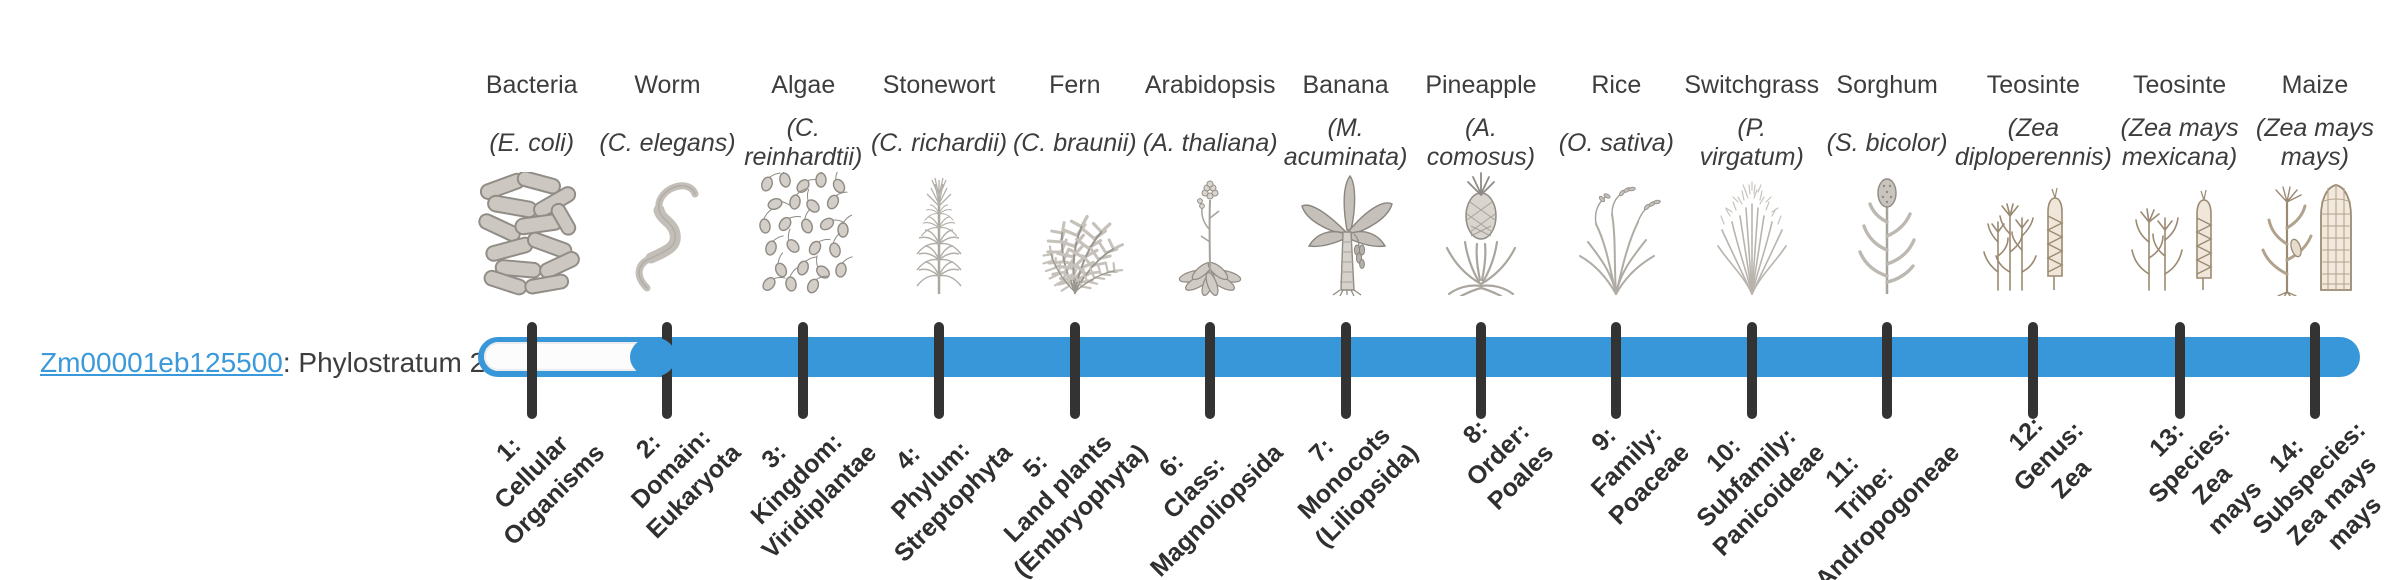 This screenshot has height=580, width=2400. I want to click on pineapple-icon, so click(1480, 234).